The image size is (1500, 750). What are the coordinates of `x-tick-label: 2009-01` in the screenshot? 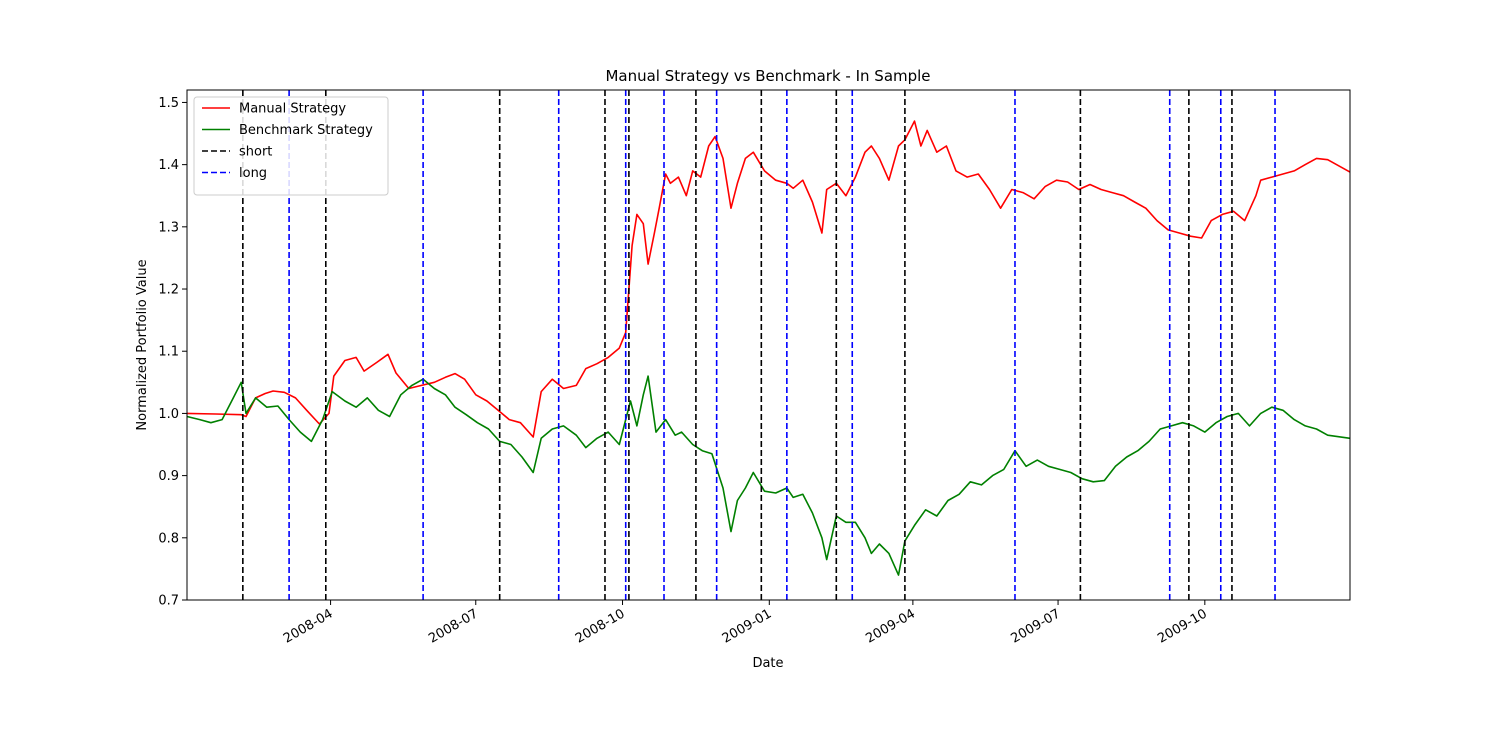 It's located at (747, 626).